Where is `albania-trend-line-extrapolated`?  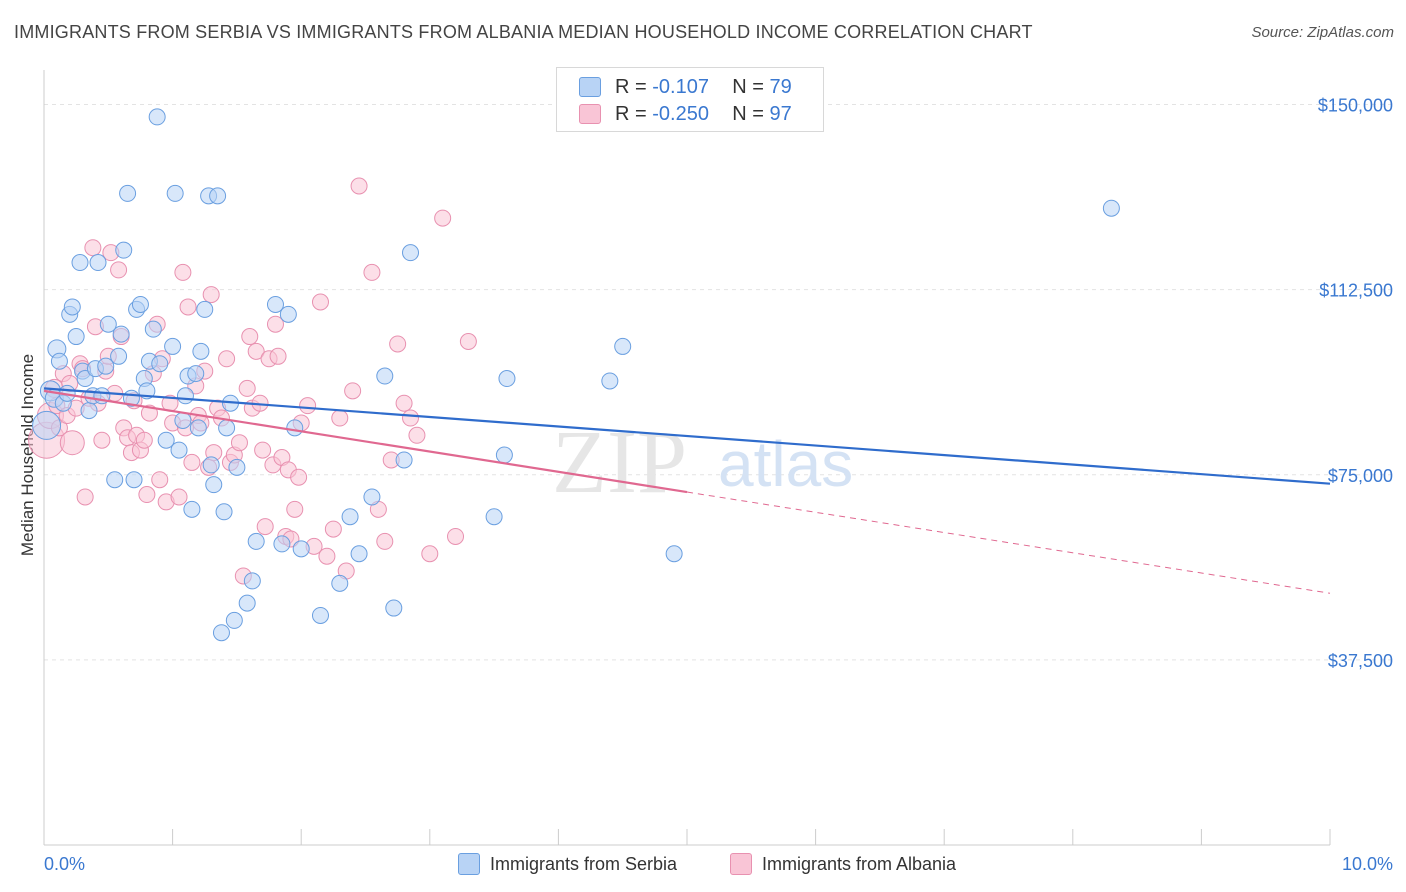
albania-trend-line-extrapolated is located at coordinates (1008, 542).